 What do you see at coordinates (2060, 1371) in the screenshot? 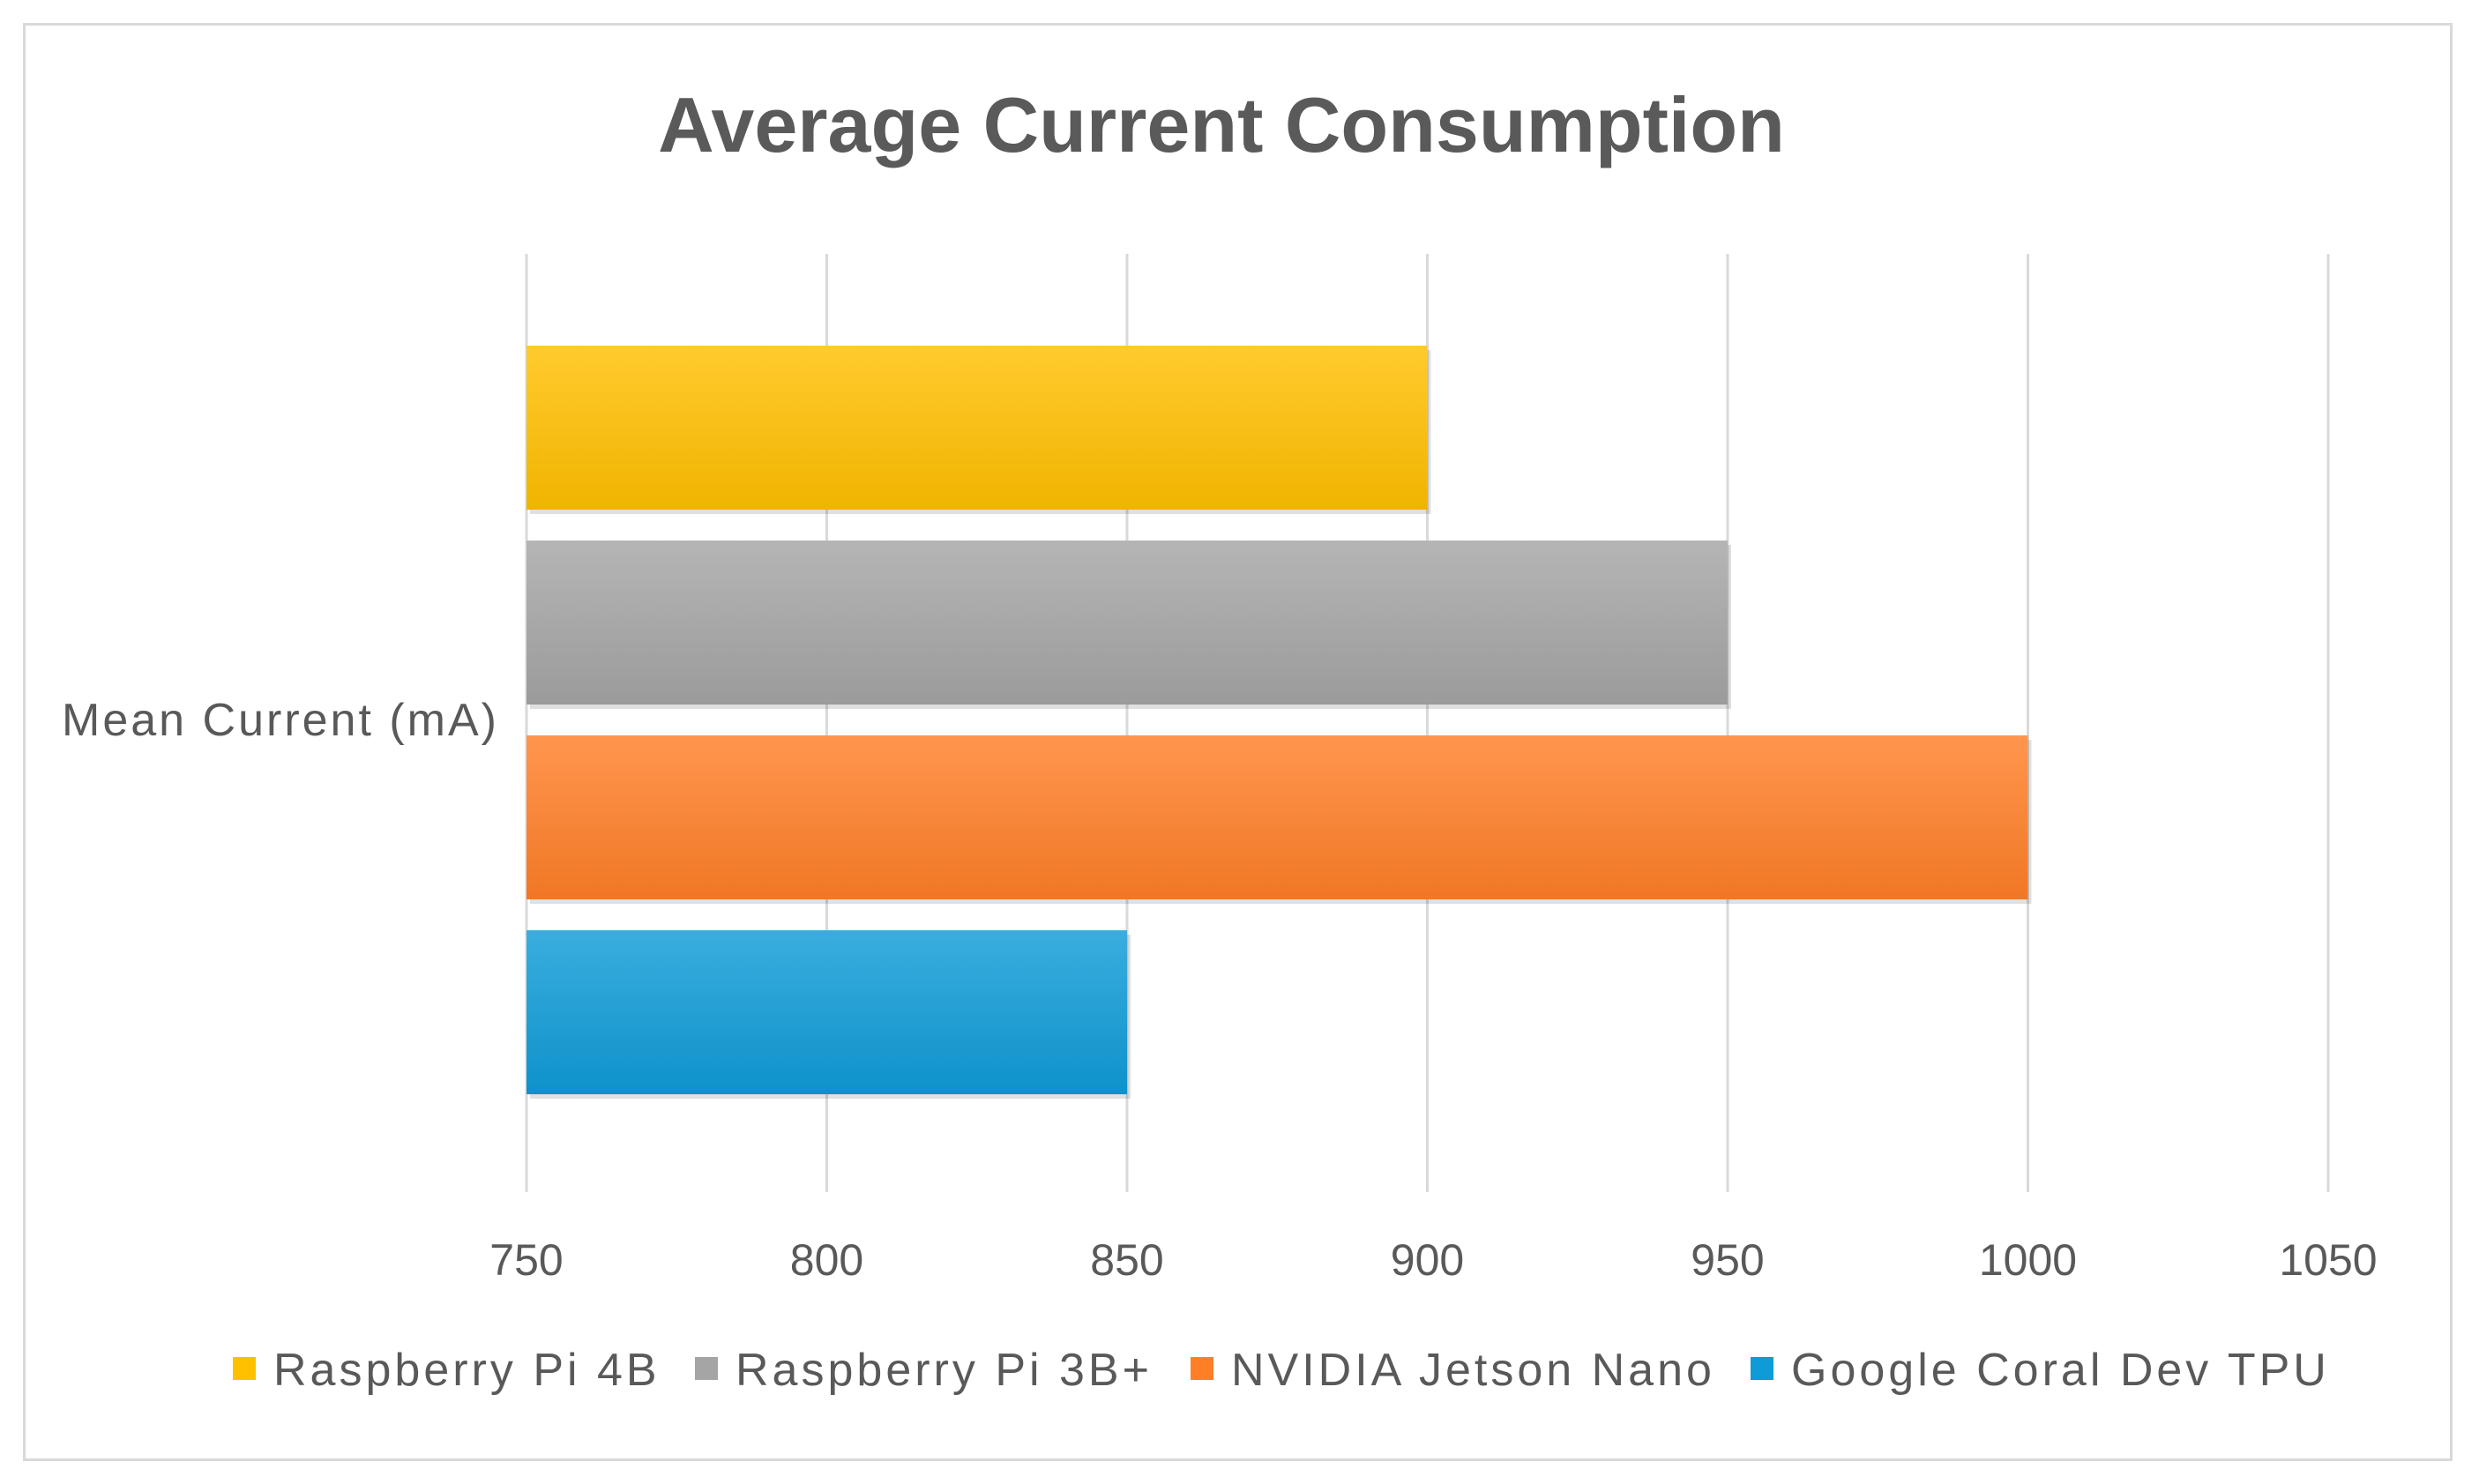
I see `legend-label: Google Coral Dev TPU` at bounding box center [2060, 1371].